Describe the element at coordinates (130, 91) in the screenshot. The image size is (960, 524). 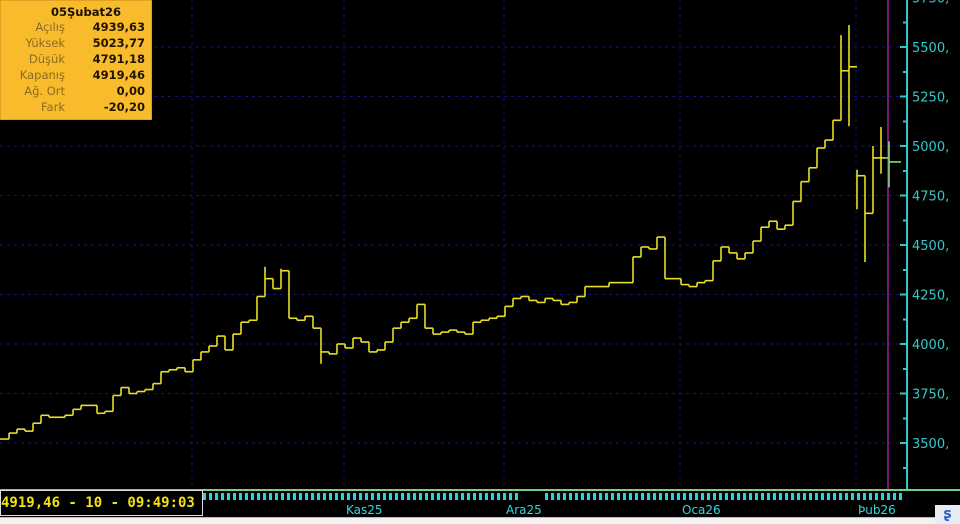
I see `info-value: 0,00` at that location.